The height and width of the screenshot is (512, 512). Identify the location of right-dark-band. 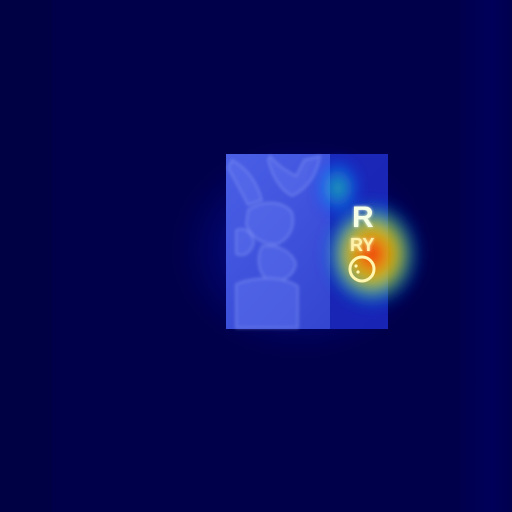
(486, 256).